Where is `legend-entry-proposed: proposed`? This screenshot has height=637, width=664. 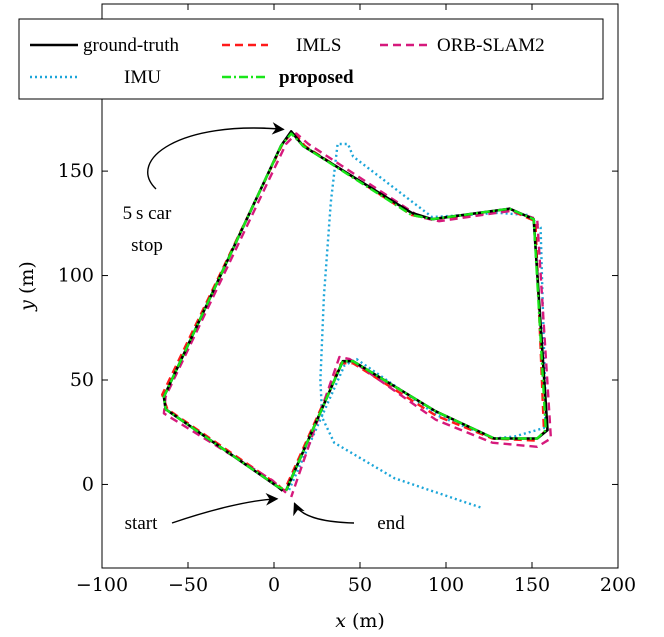
legend-entry-proposed: proposed is located at coordinates (288, 77).